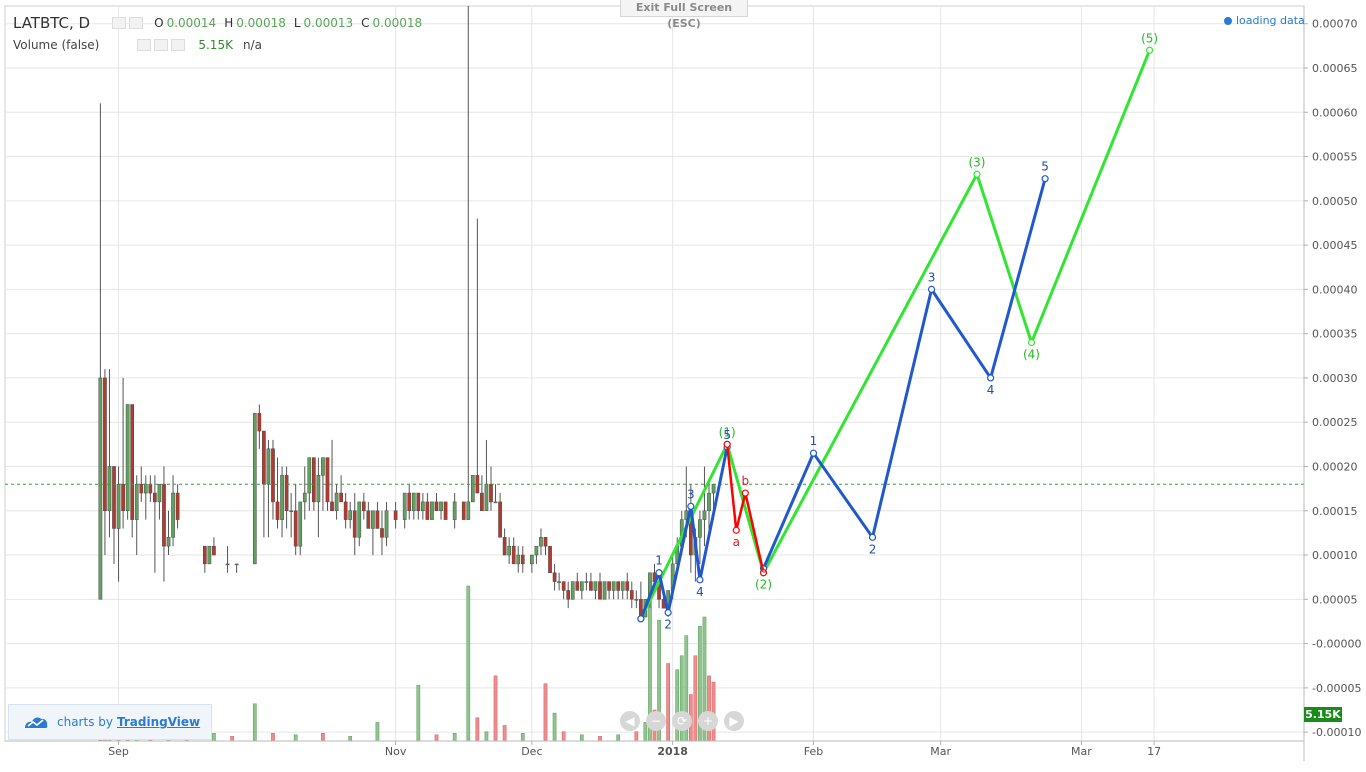  I want to click on open-label: O, so click(159, 23).